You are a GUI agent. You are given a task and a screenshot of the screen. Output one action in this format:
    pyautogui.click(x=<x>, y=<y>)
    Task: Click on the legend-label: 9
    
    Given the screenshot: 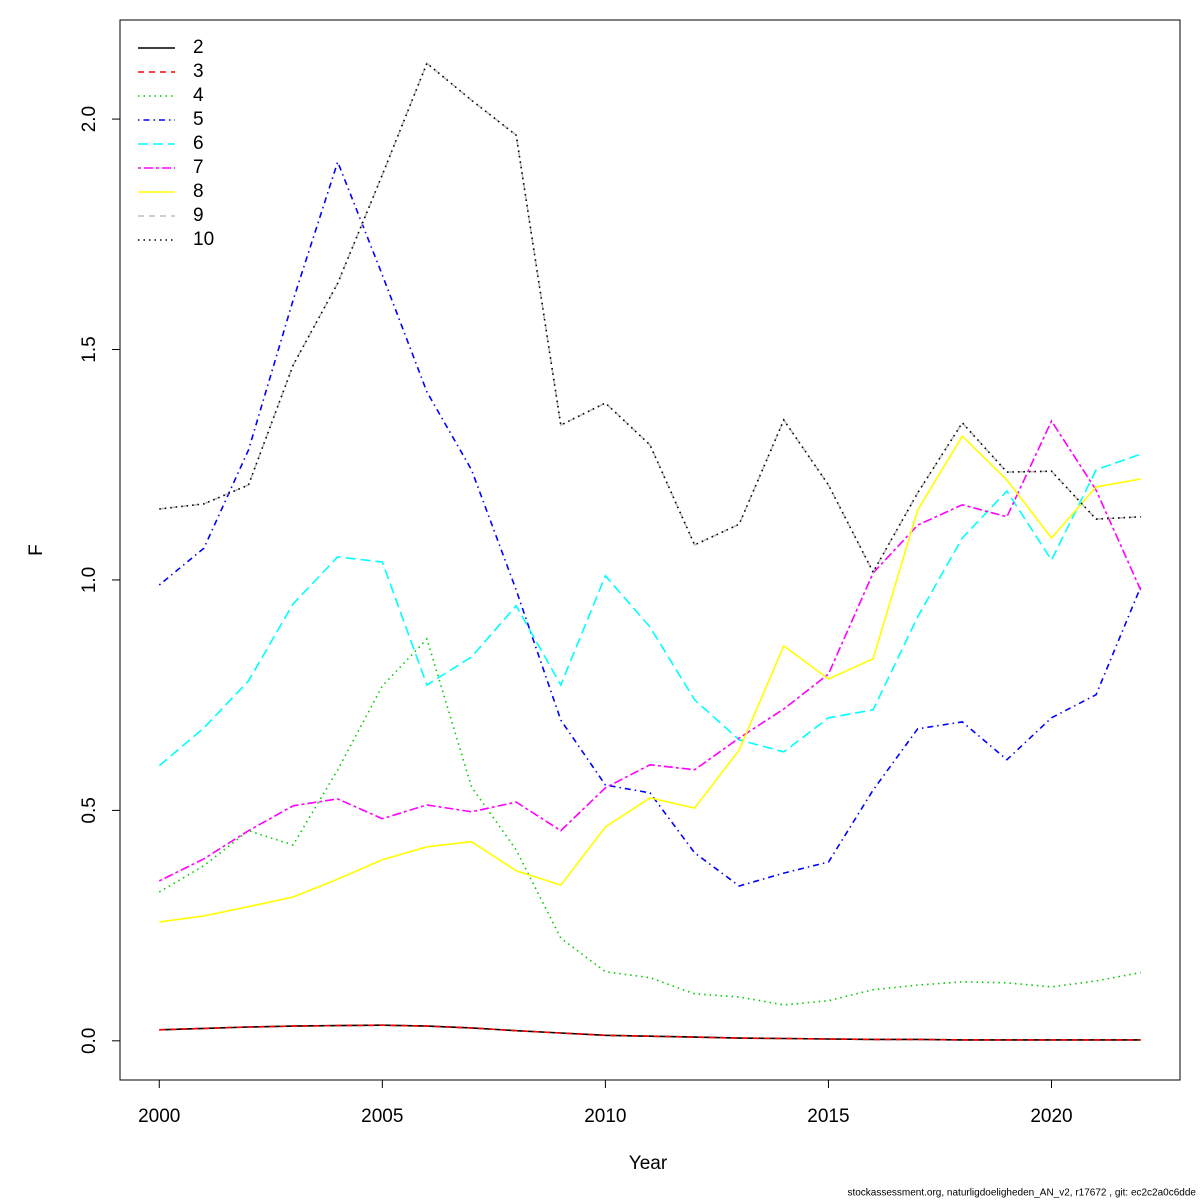 What is the action you would take?
    pyautogui.click(x=198, y=215)
    